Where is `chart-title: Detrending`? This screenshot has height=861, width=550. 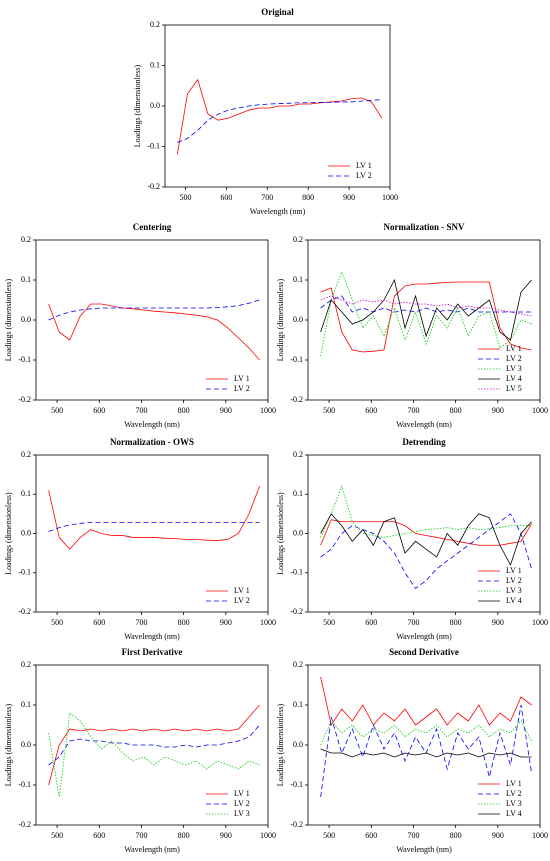 chart-title: Detrending is located at coordinates (424, 442).